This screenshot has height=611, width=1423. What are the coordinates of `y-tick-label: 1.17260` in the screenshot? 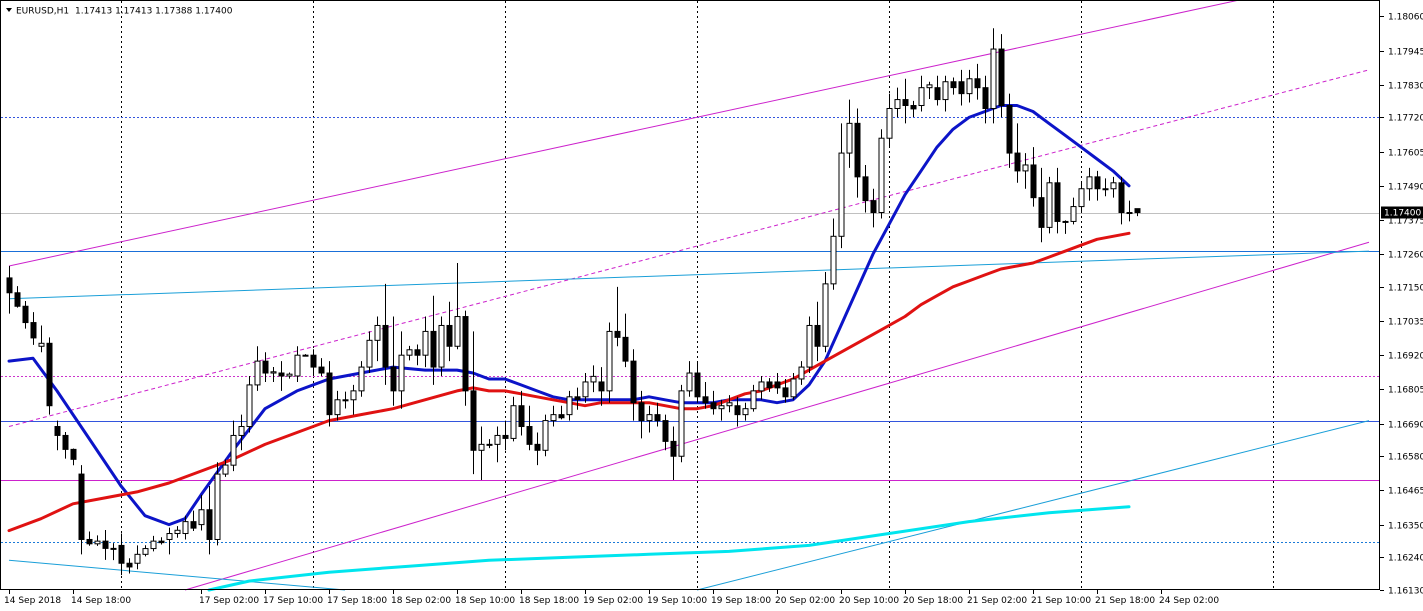 It's located at (1405, 256).